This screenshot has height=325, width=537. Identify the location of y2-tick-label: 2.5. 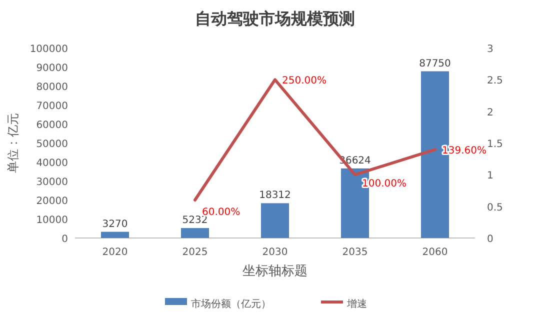
(495, 81).